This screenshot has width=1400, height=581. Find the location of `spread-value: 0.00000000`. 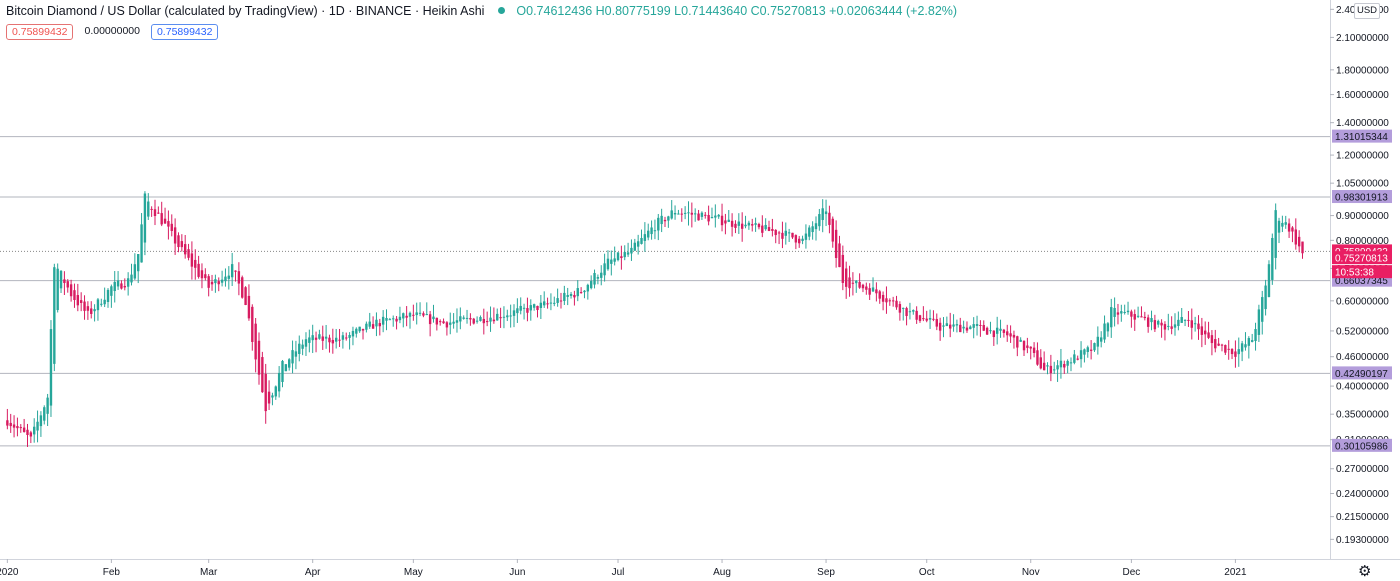

spread-value: 0.00000000 is located at coordinates (112, 32).